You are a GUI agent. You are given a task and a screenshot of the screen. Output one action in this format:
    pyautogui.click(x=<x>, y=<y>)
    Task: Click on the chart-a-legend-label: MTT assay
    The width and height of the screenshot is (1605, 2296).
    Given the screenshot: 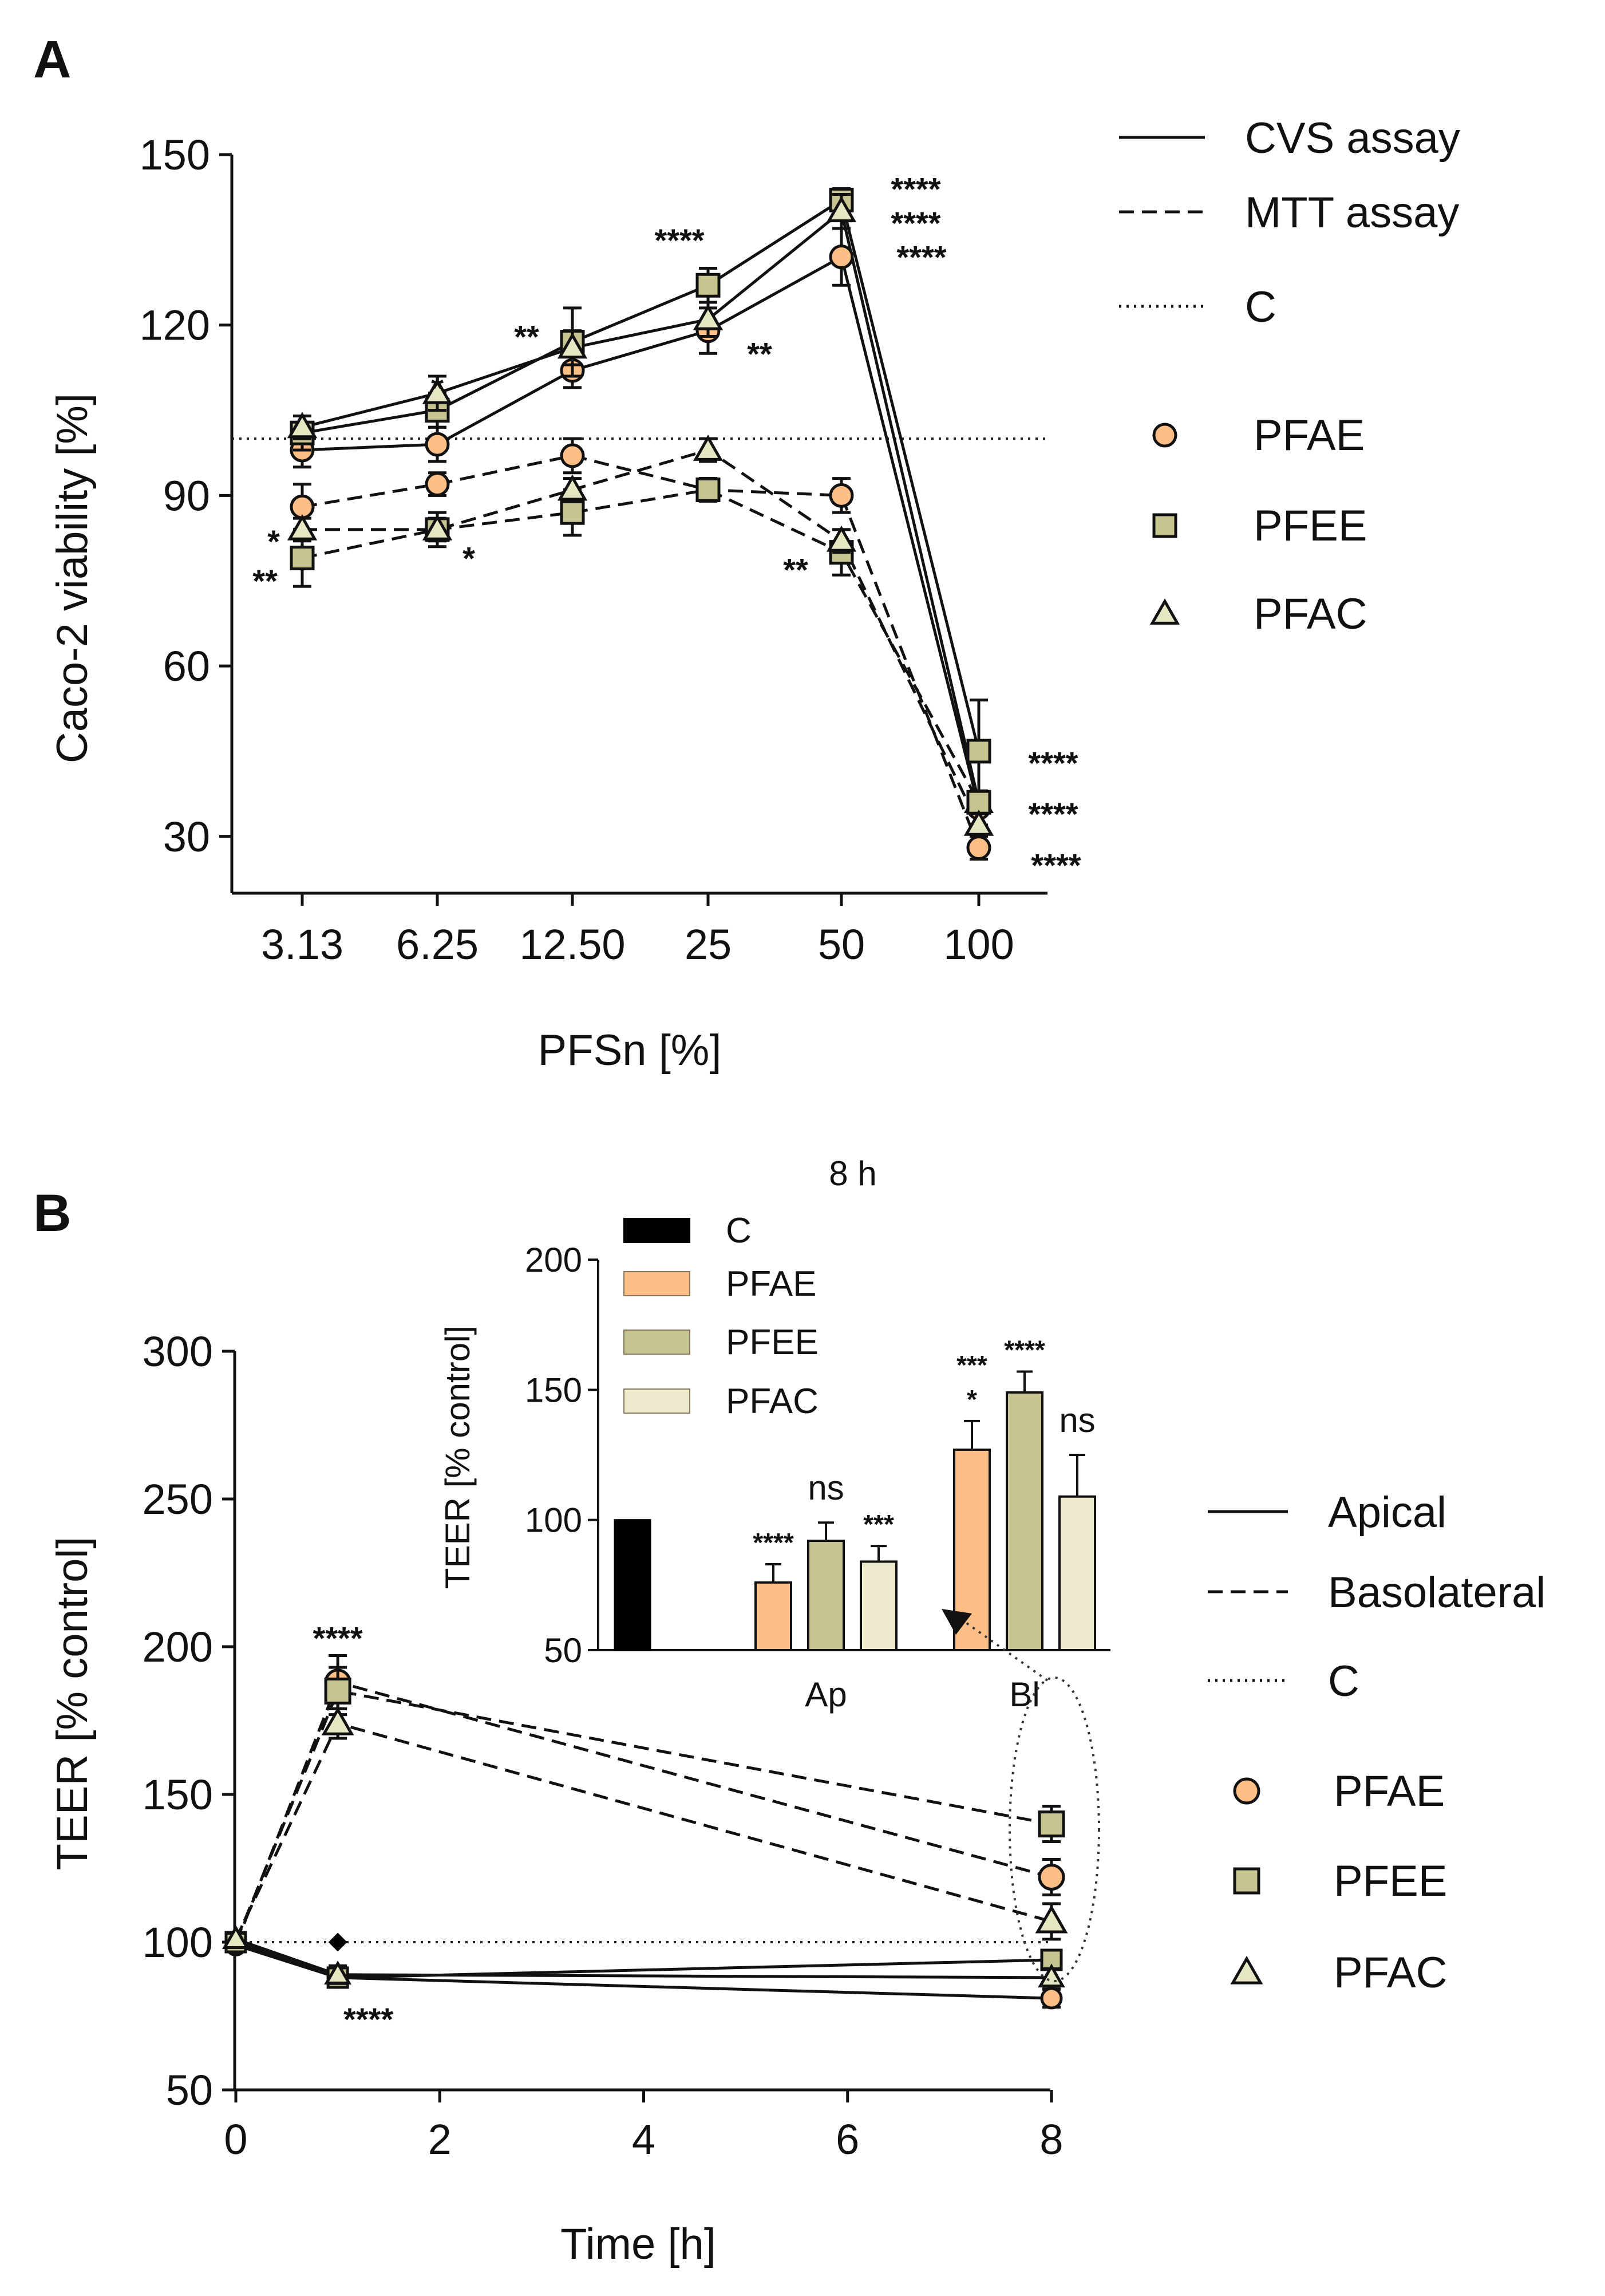 What is the action you would take?
    pyautogui.click(x=1352, y=212)
    